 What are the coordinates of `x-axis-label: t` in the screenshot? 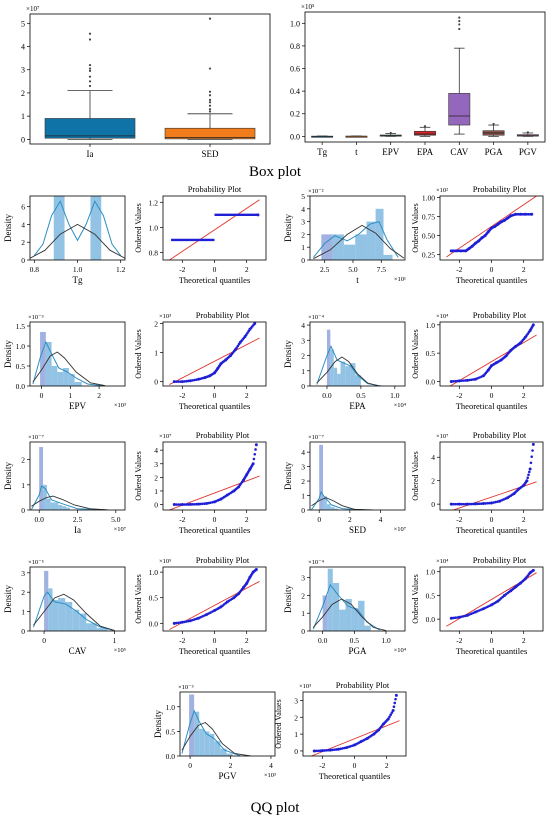 It's located at (357, 280).